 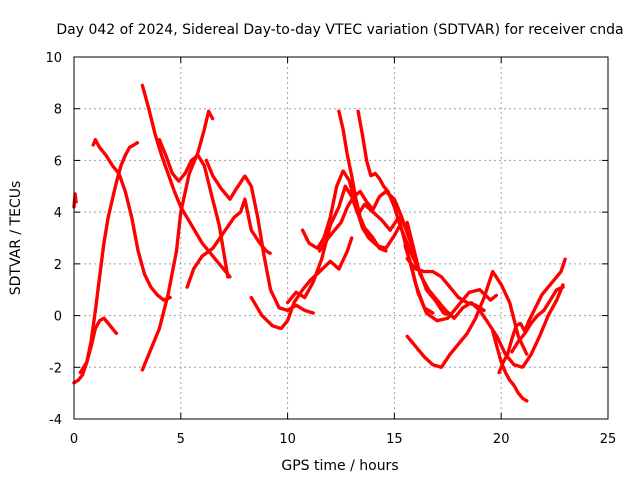 I want to click on y-tick-label: -4, so click(x=55, y=420).